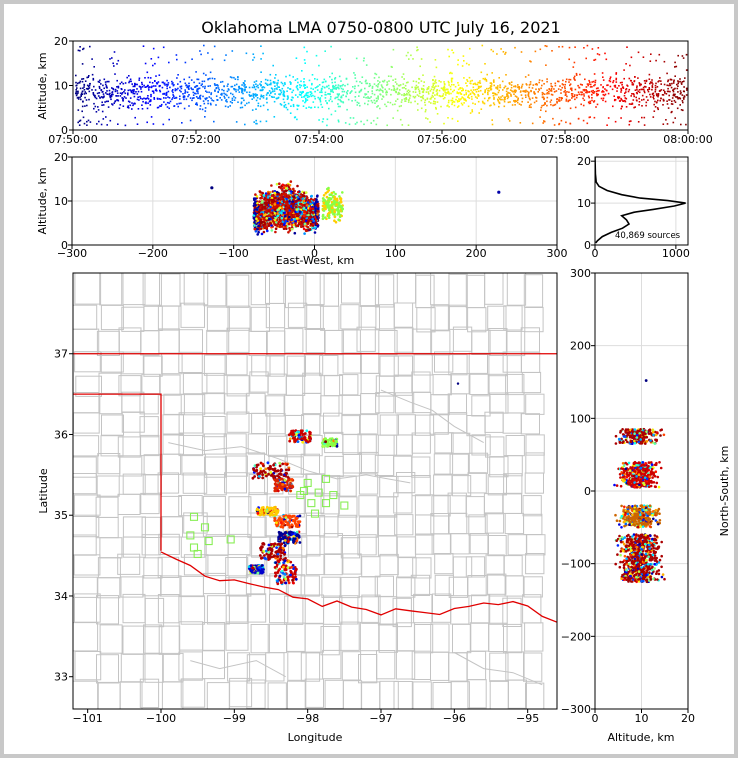  What do you see at coordinates (557, 253) in the screenshot?
I see `tick-label: 300` at bounding box center [557, 253].